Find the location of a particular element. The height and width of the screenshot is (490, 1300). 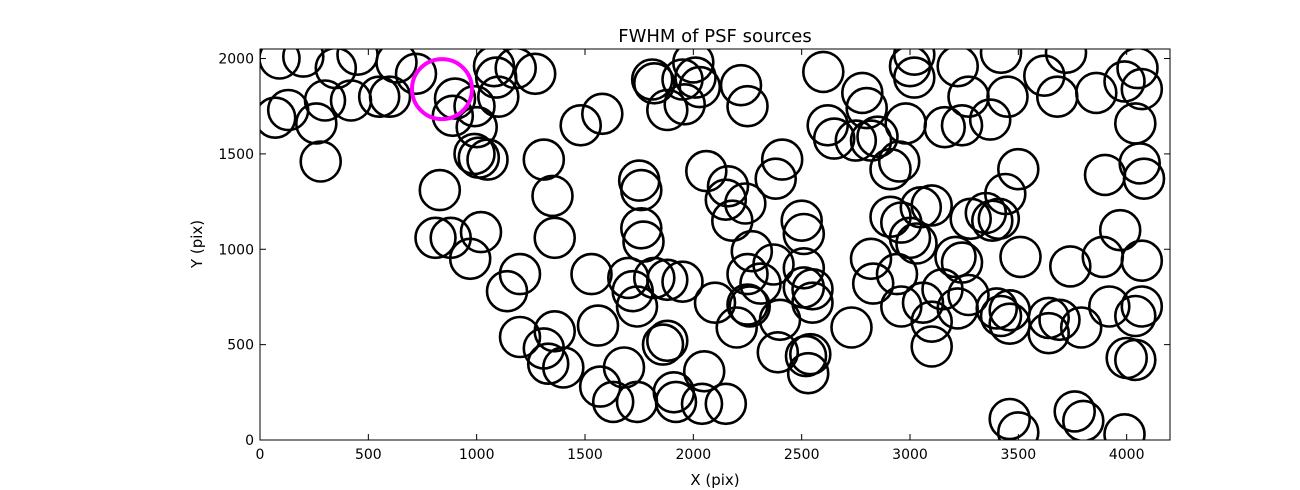

x-tick-label: 3000 is located at coordinates (910, 455).